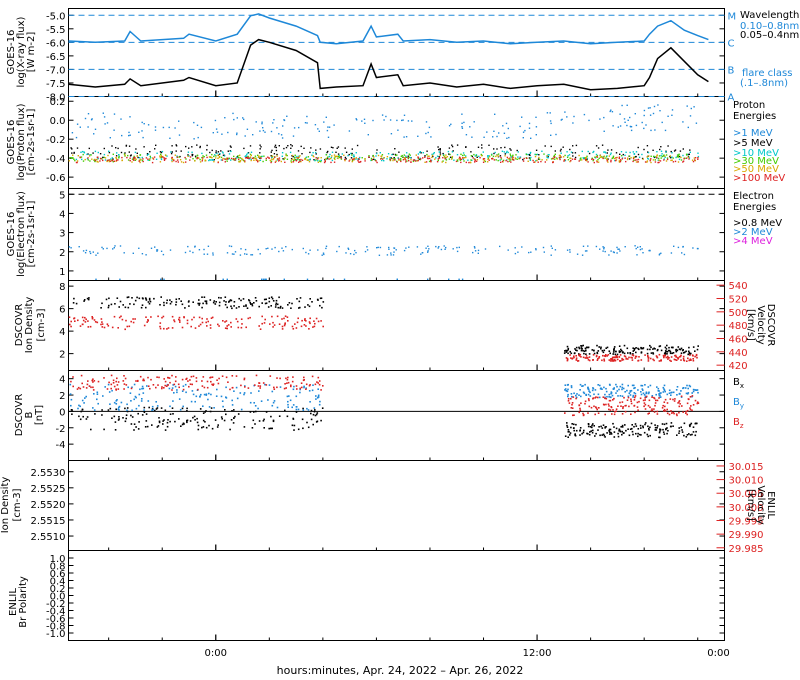  I want to click on dscovr-velocity-label: DSCOVRVelocity[km/s], so click(760, 325).